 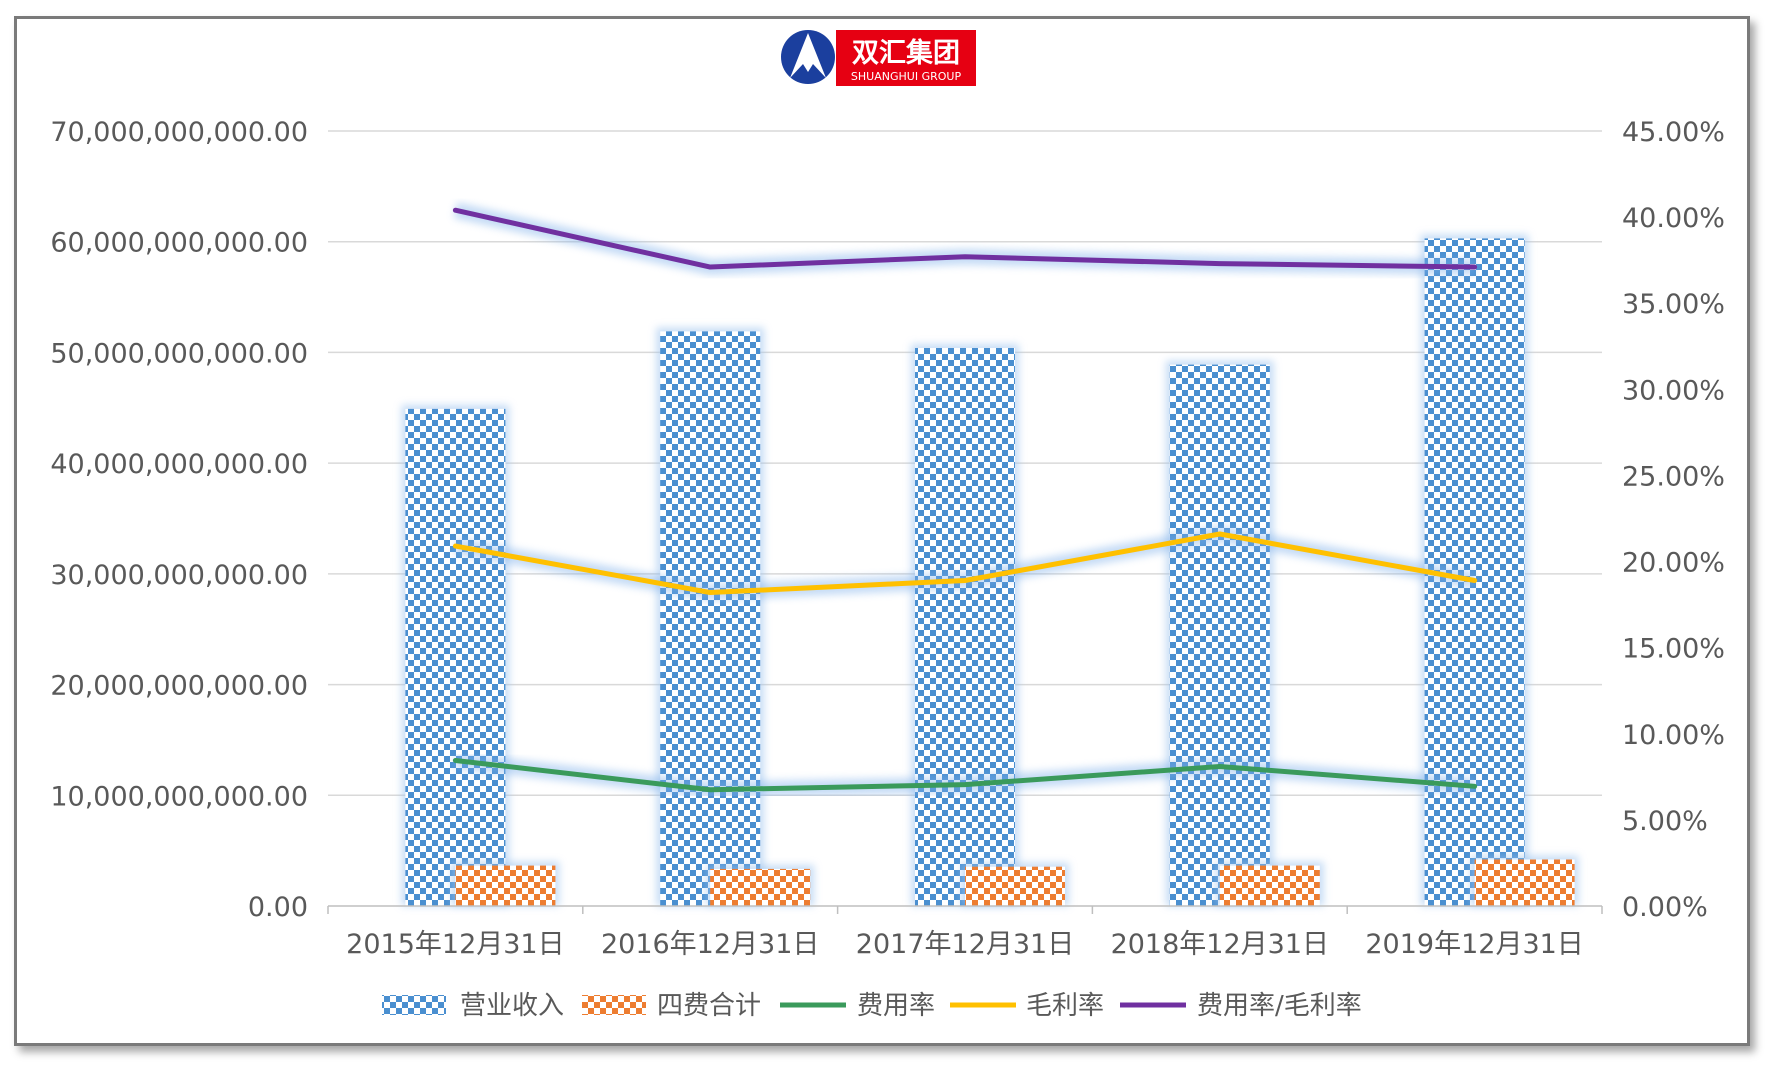 What do you see at coordinates (896, 1006) in the screenshot?
I see `legend-label: 费用率` at bounding box center [896, 1006].